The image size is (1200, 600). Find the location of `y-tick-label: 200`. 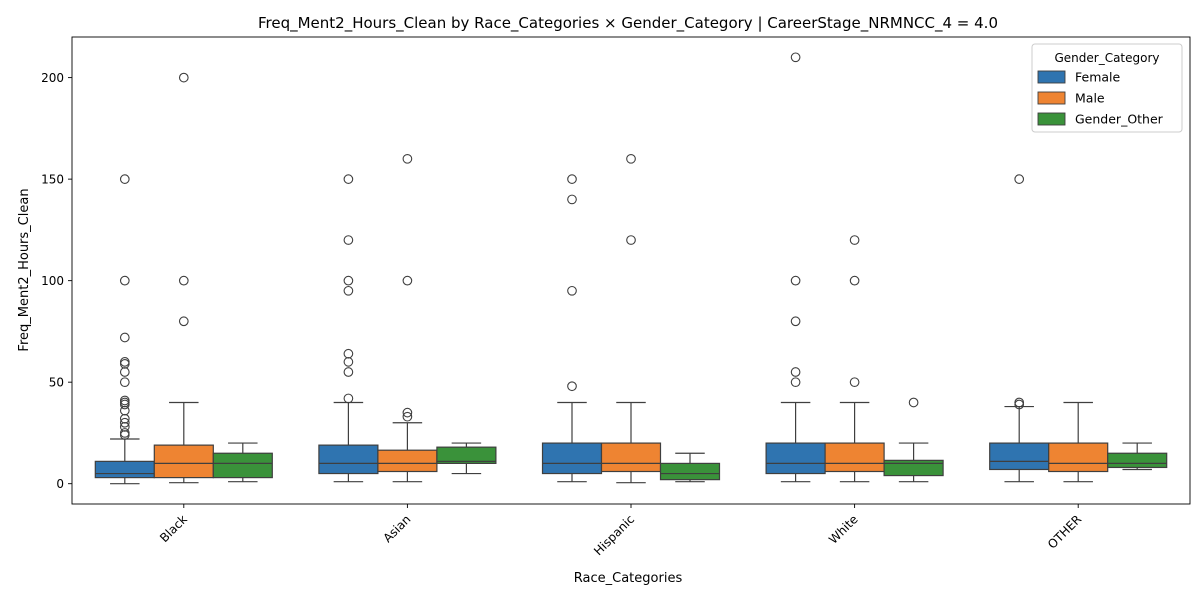

y-tick-label: 200 is located at coordinates (52, 78).